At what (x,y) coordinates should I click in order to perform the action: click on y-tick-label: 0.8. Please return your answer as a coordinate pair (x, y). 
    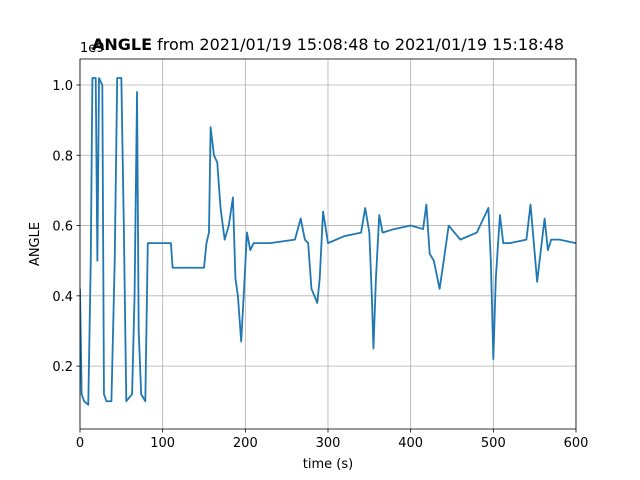
    Looking at the image, I should click on (62, 156).